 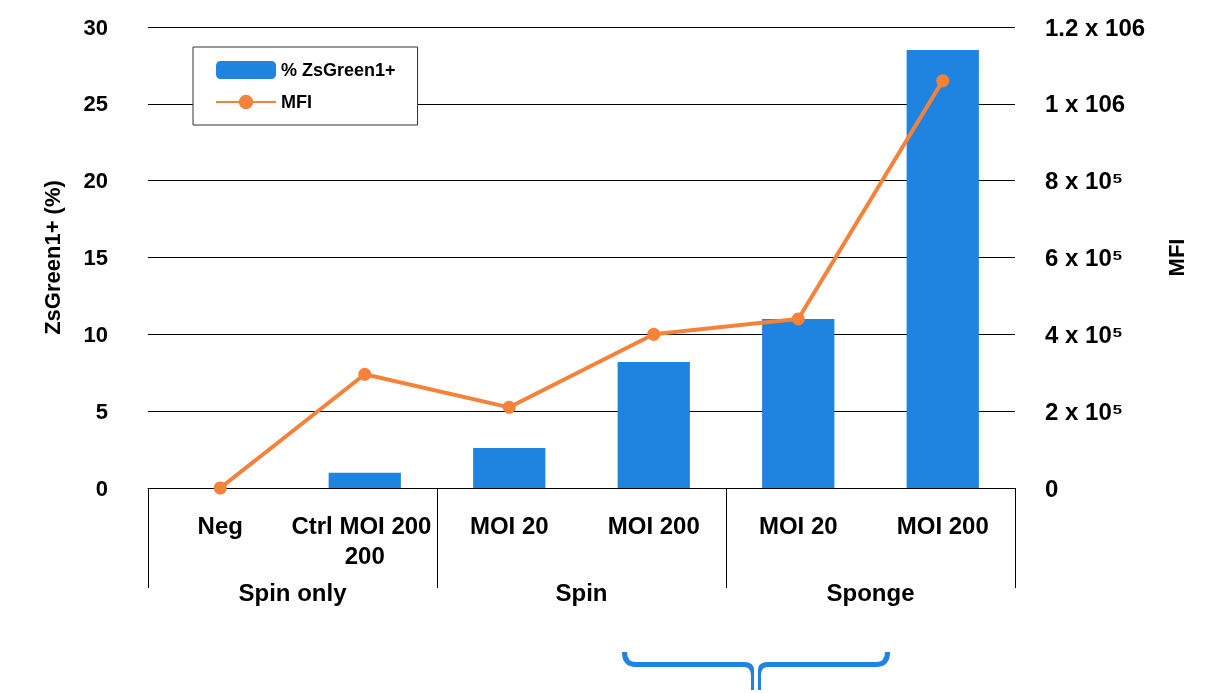 I want to click on y2-tick-label: 6 x 10⁵, so click(x=1084, y=257).